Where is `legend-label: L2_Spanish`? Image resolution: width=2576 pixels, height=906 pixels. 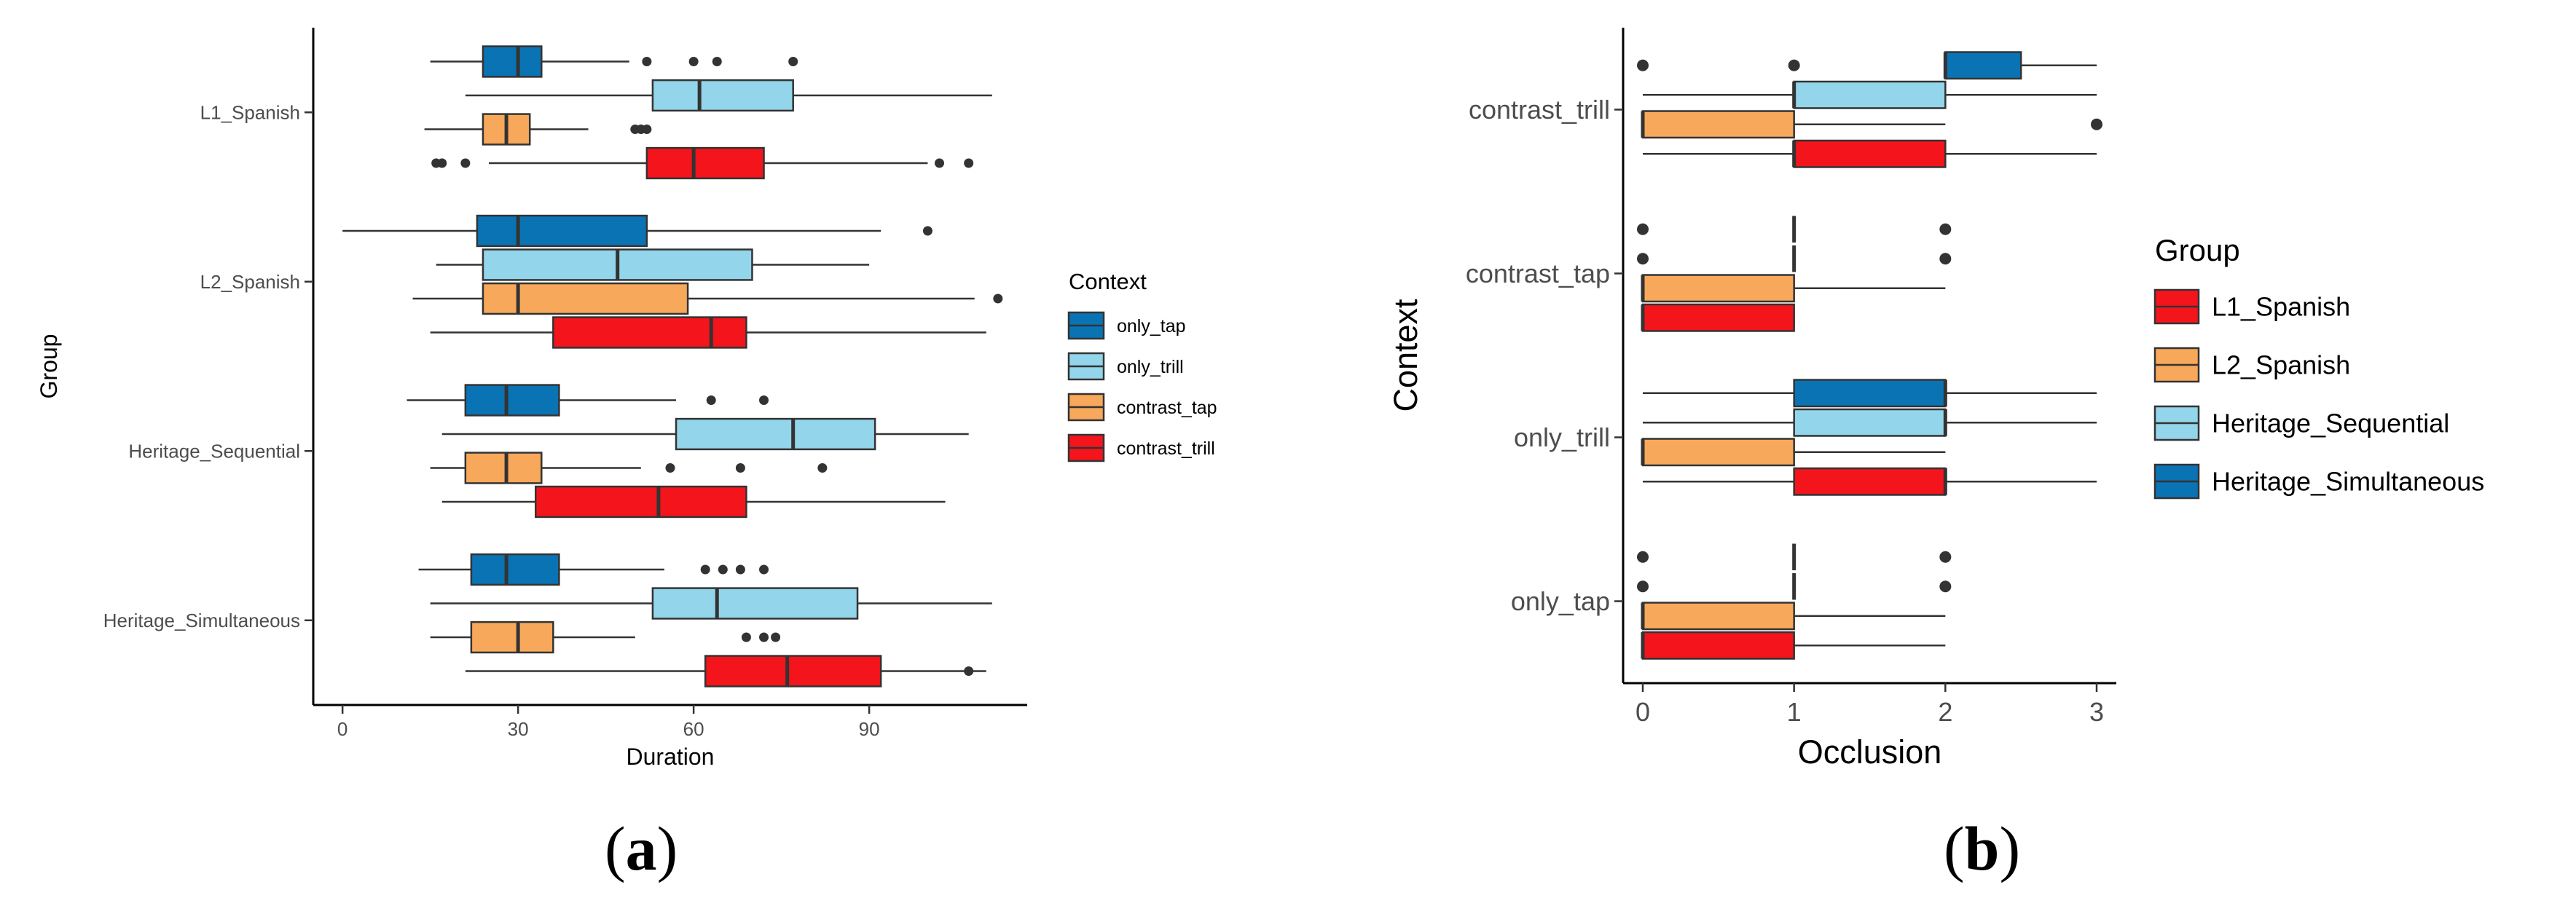 legend-label: L2_Spanish is located at coordinates (2281, 365).